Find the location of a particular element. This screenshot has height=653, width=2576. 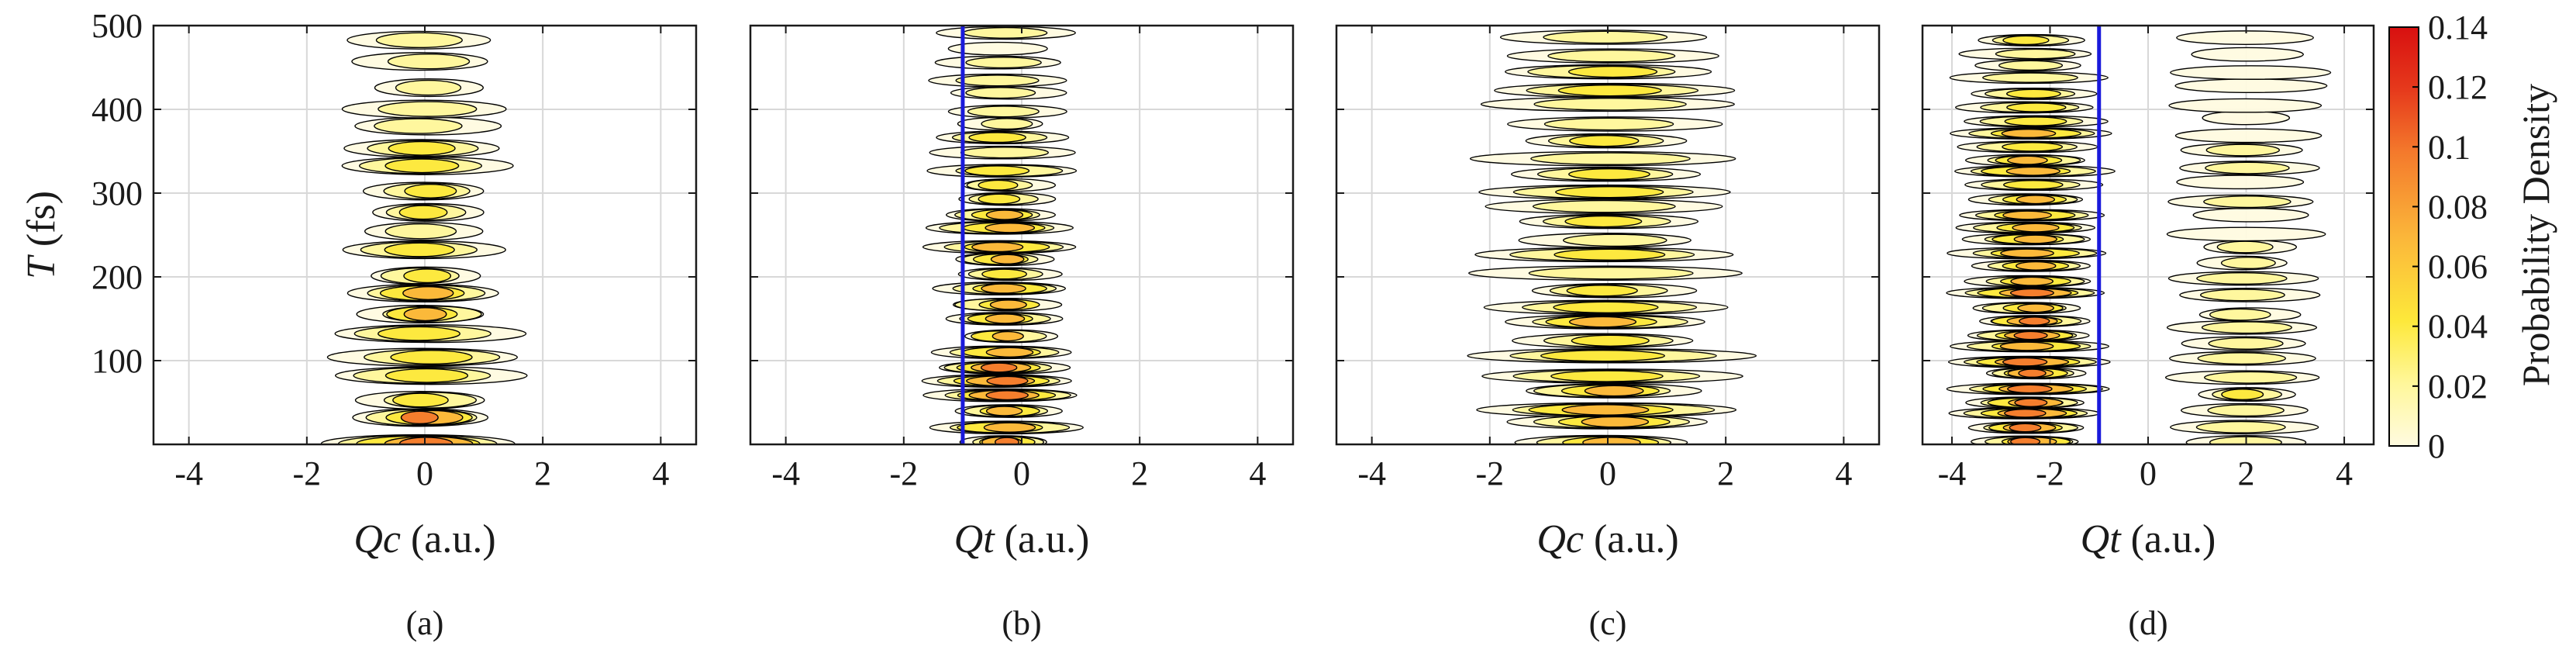

colorbar-tick-label: 0.12 is located at coordinates (2458, 87).